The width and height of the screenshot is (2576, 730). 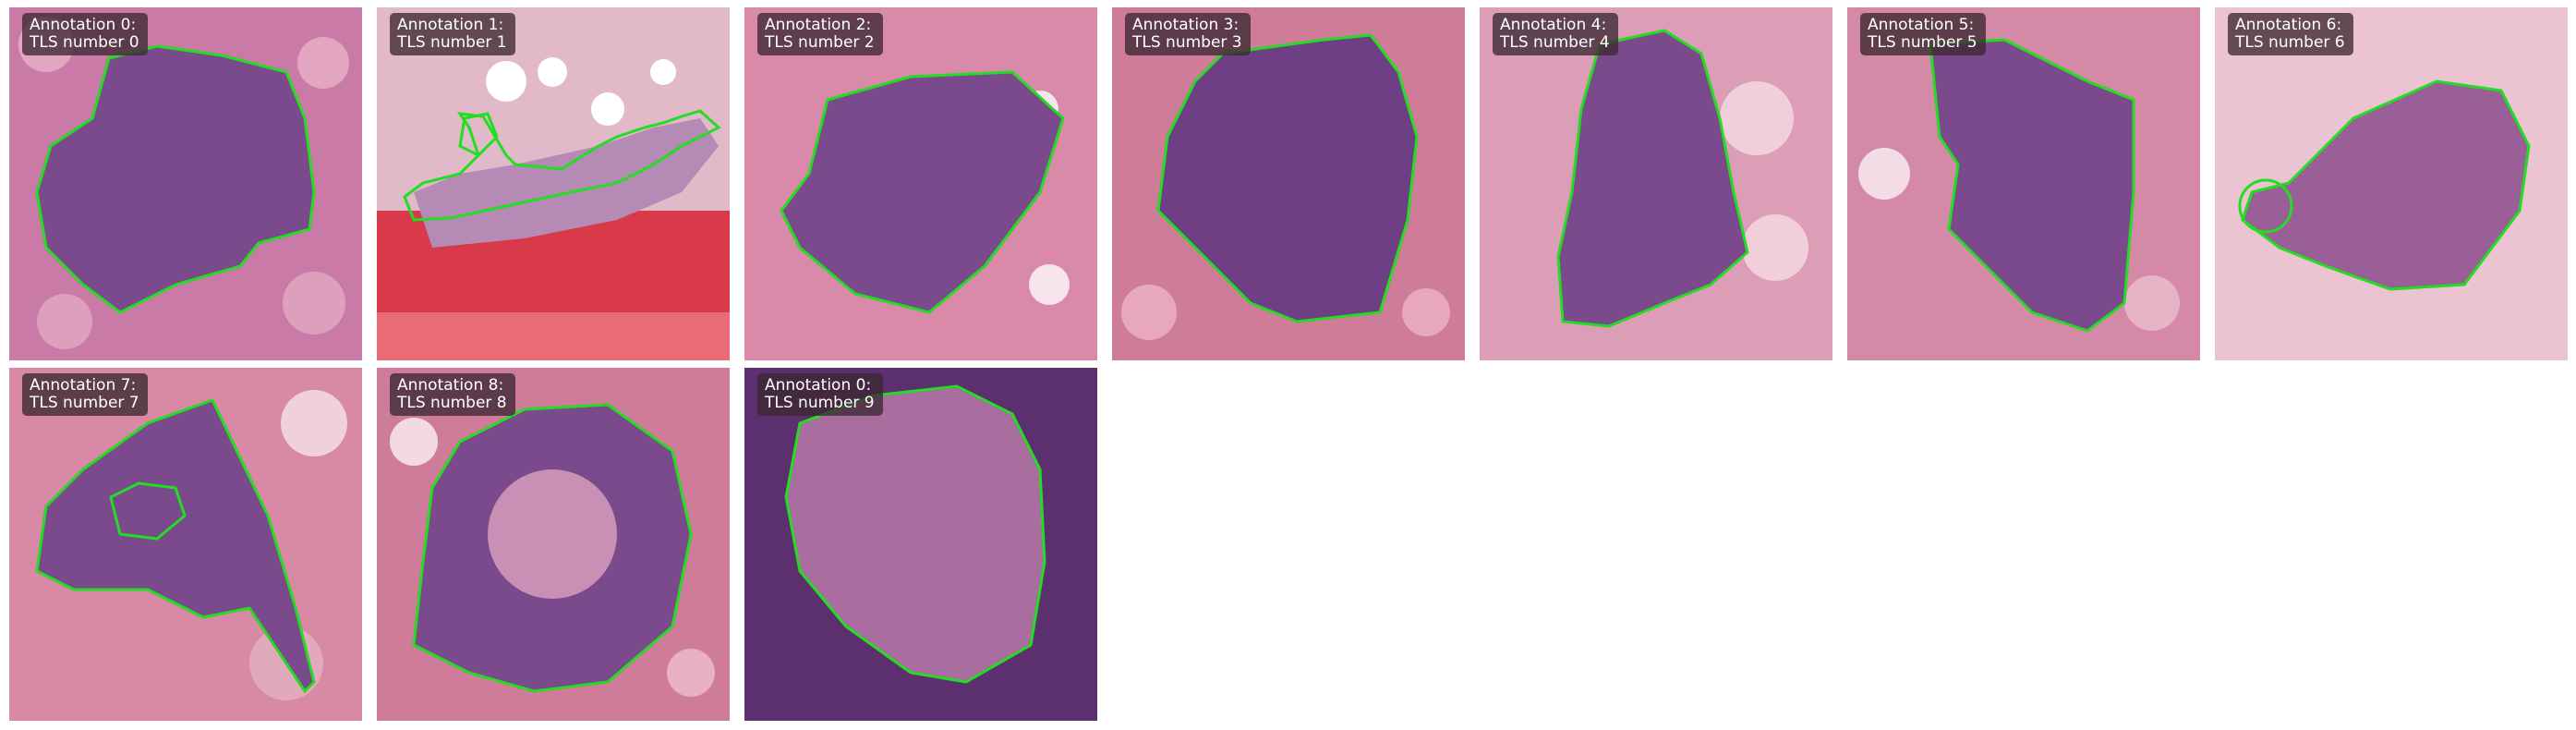 I want to click on tls-panel-6: Annotation 6: TLS number 6, so click(x=2391, y=184).